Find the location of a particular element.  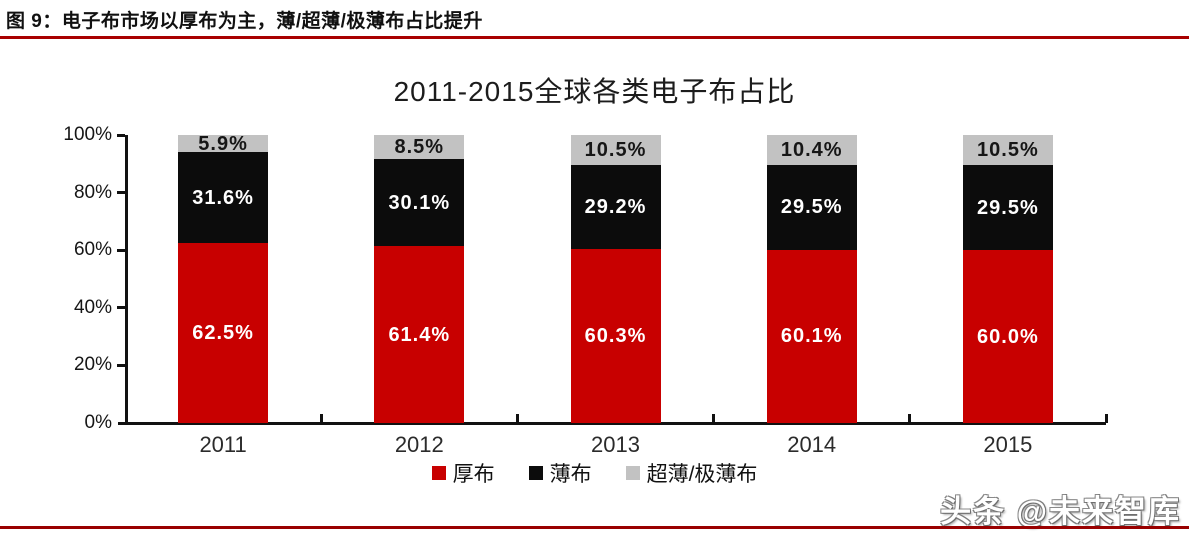

stacked-bar-2014: 60.1% 29.5% 10.4% is located at coordinates (811, 279).